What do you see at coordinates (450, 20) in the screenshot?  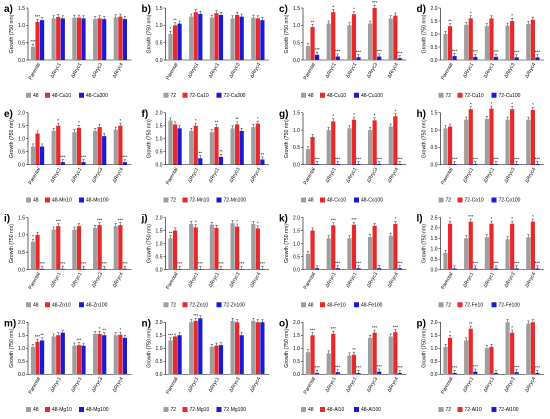 I see `significance-stars: **` at bounding box center [450, 20].